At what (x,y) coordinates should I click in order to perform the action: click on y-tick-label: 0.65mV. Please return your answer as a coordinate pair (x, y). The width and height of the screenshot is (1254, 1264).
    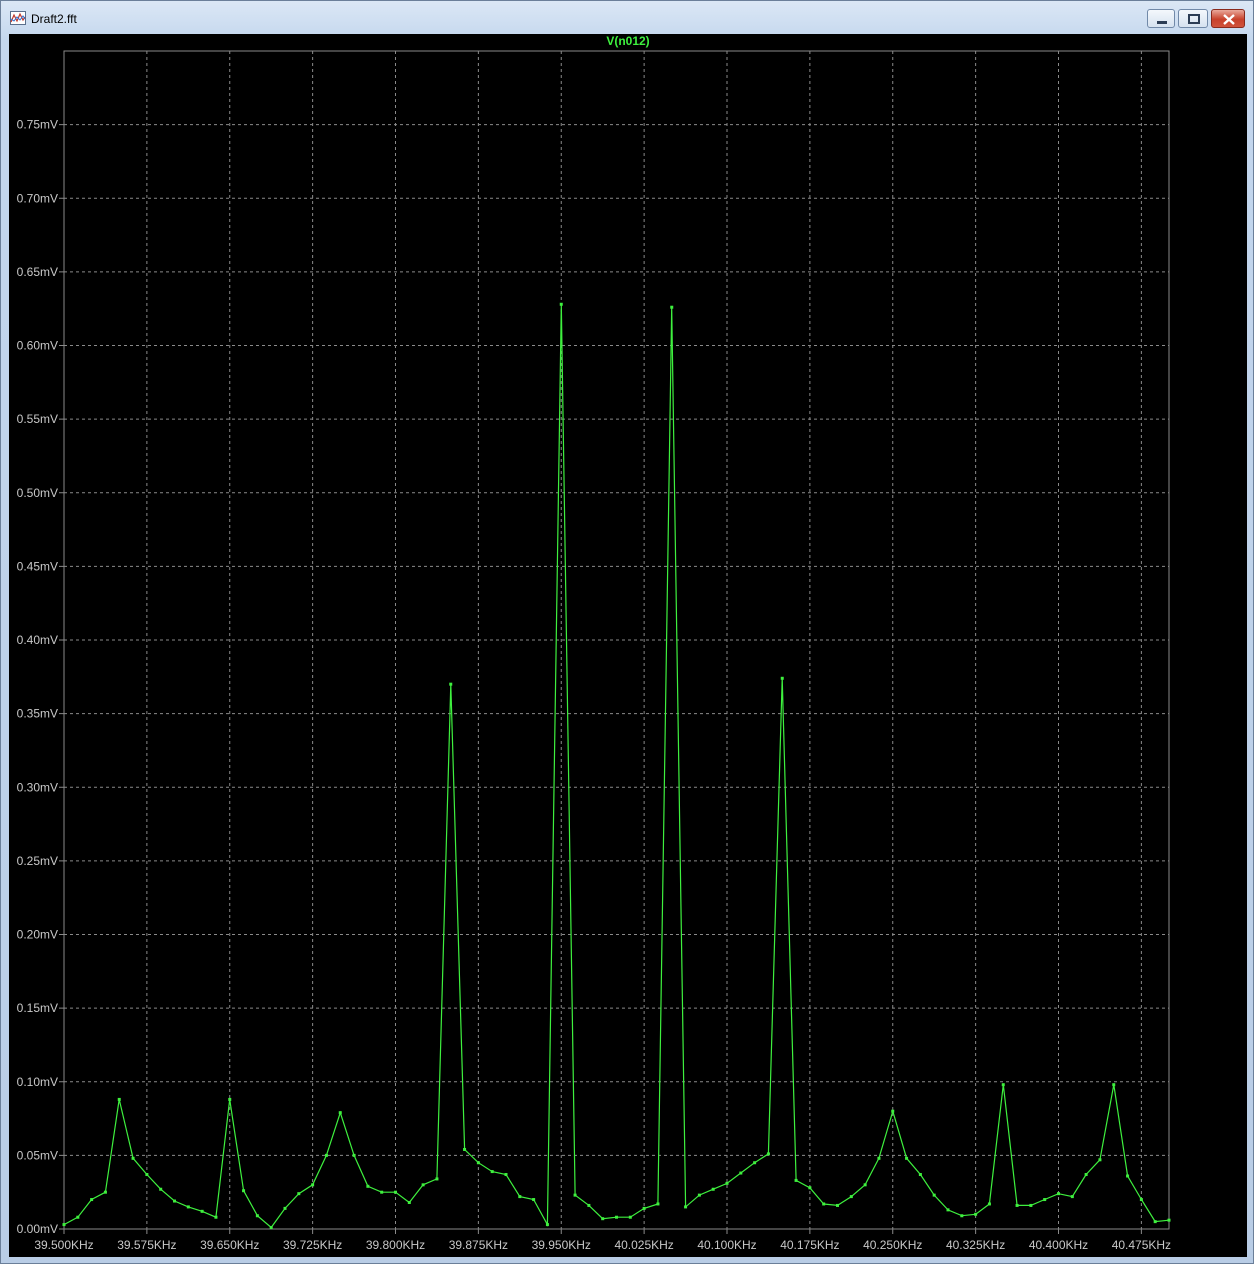
    Looking at the image, I should click on (37, 272).